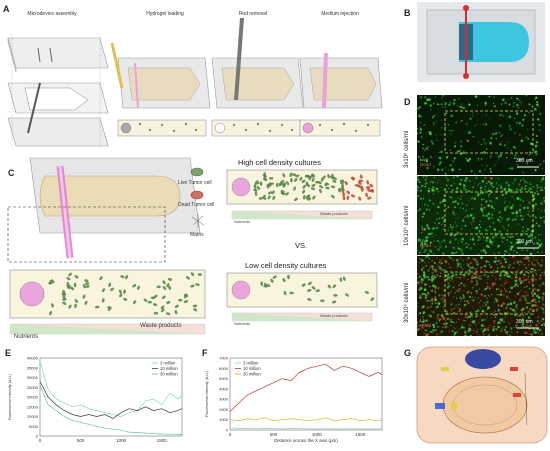 This screenshot has width=550, height=451. Describe the element at coordinates (6, 9) in the screenshot. I see `panel-a-label: A` at that location.